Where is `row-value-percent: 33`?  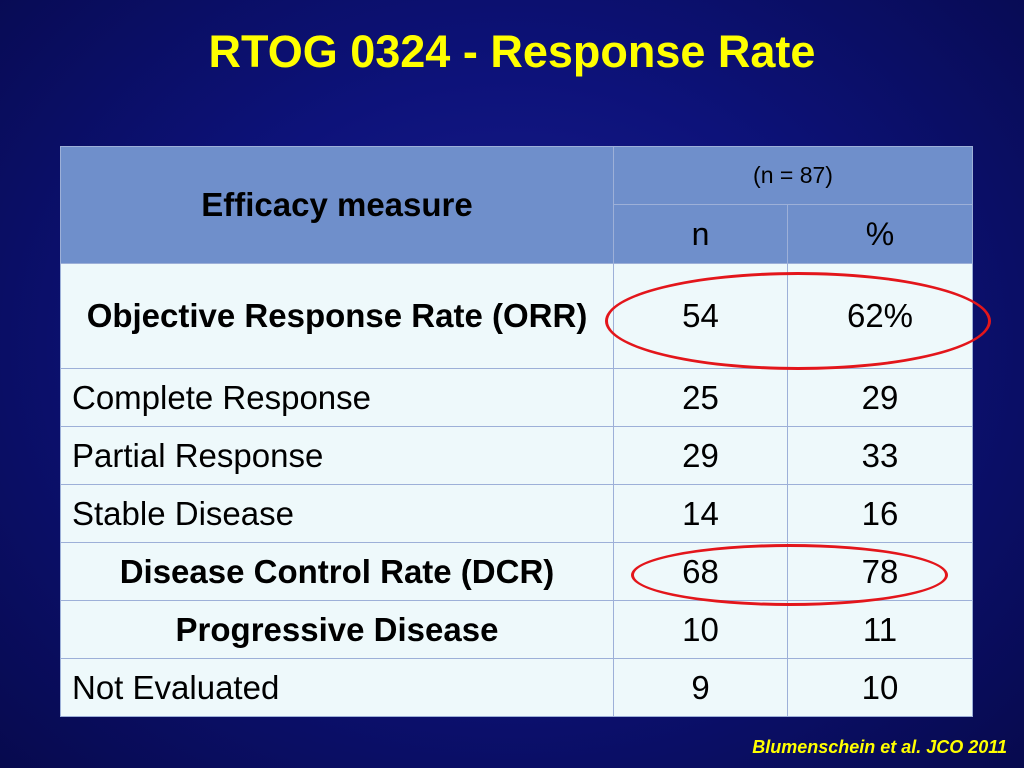
row-value-percent: 33 is located at coordinates (880, 455).